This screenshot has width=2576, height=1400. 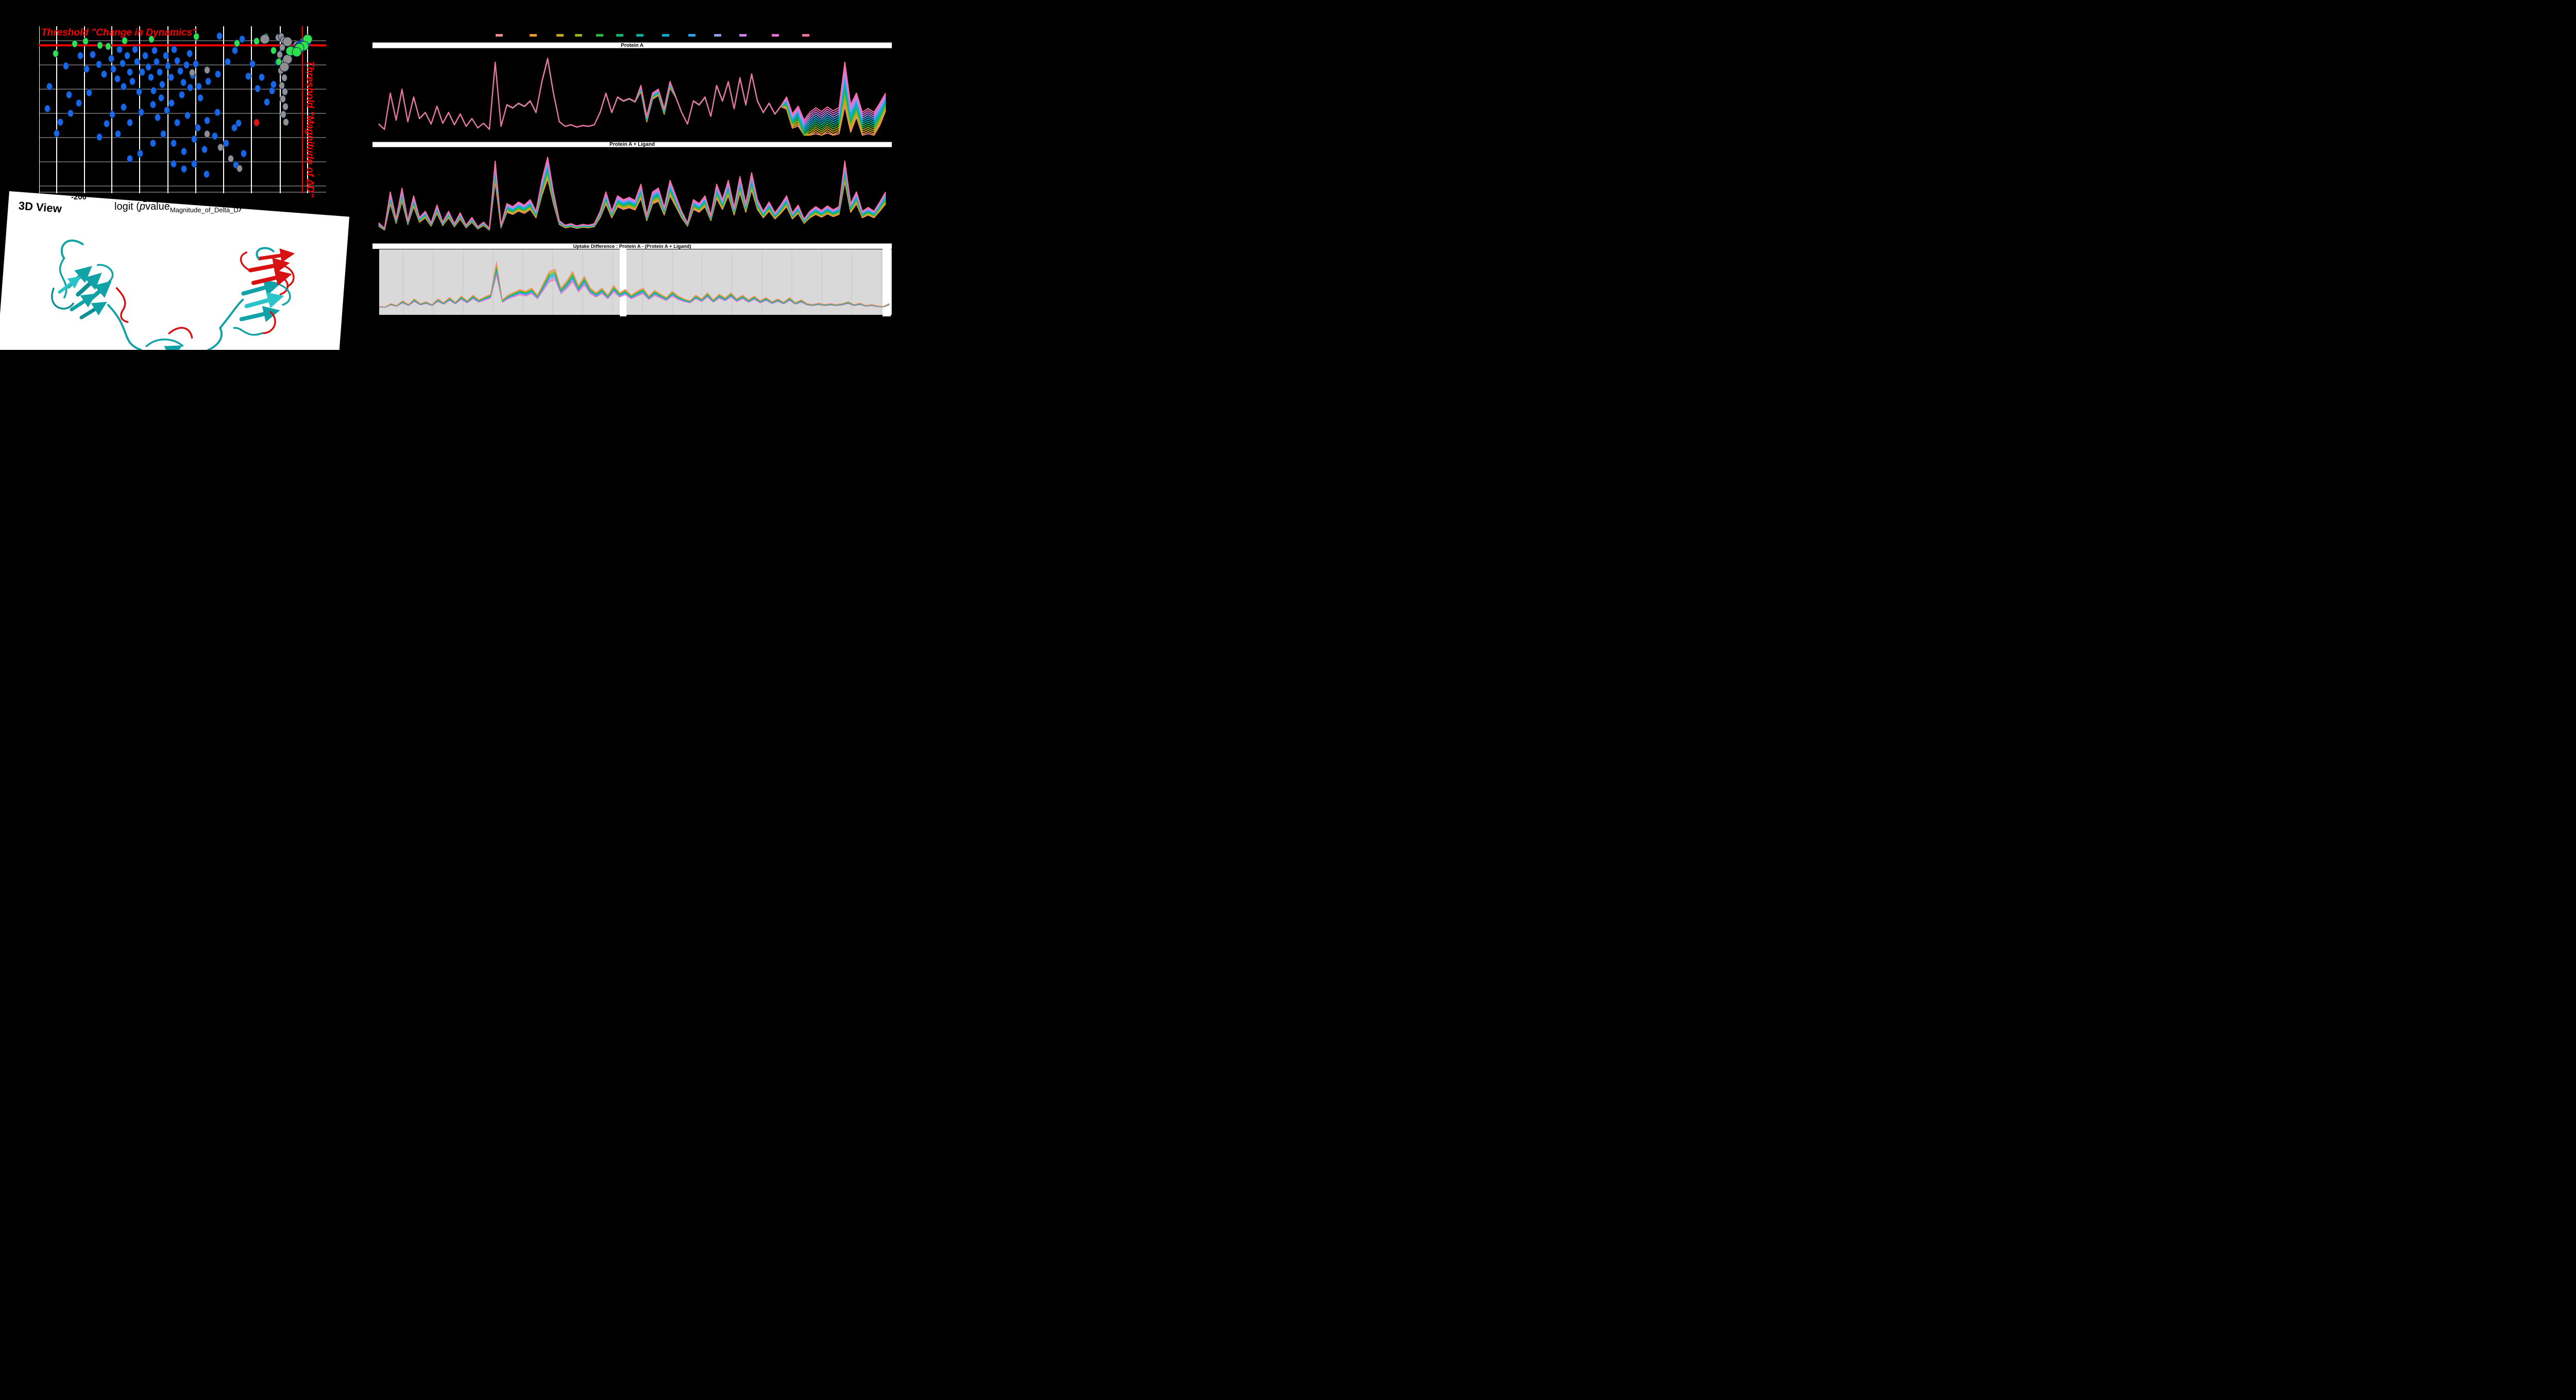 I want to click on 3d-view-card: 3D View, so click(x=175, y=270).